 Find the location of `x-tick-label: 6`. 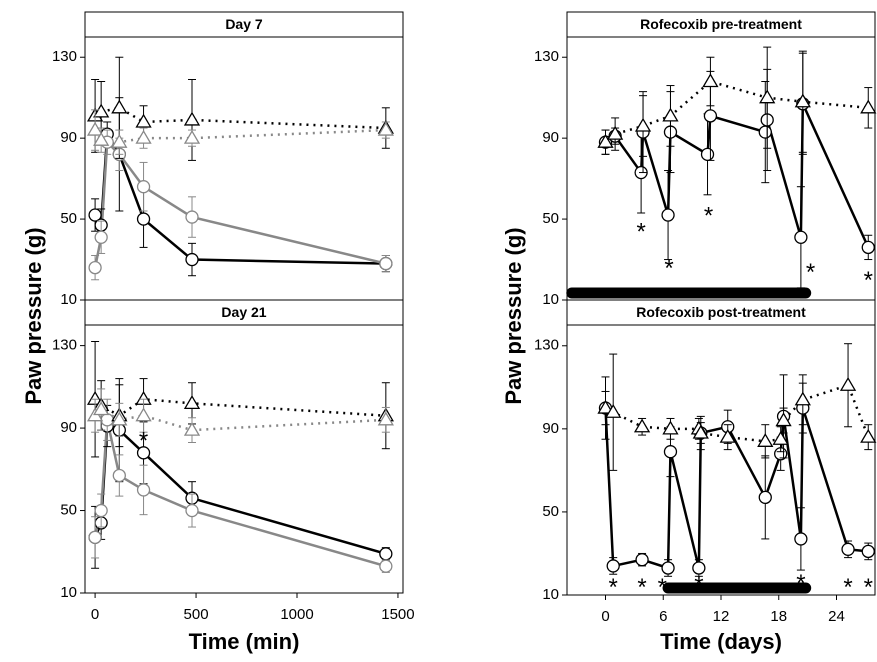

x-tick-label: 6 is located at coordinates (663, 616).